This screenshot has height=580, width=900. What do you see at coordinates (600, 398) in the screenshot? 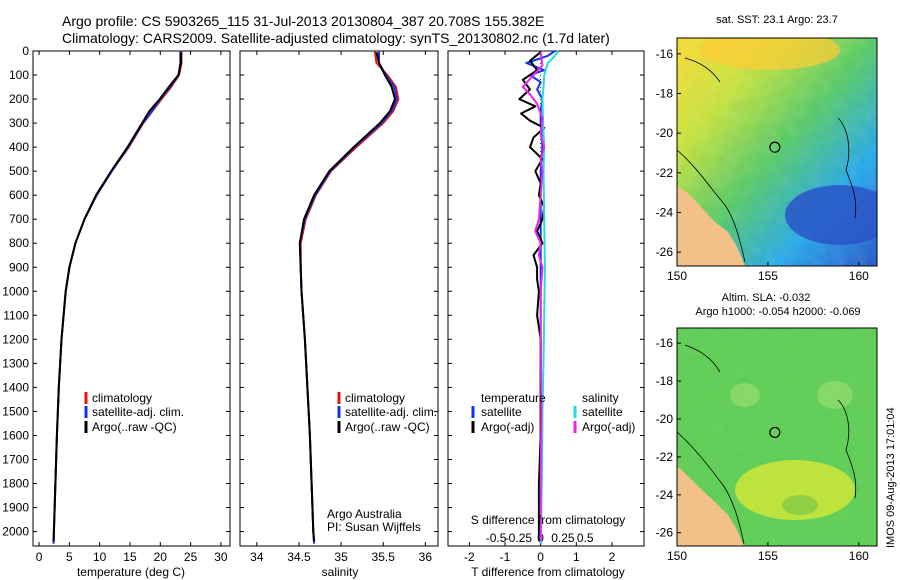
I see `legend-salinity-heading: salinity` at bounding box center [600, 398].